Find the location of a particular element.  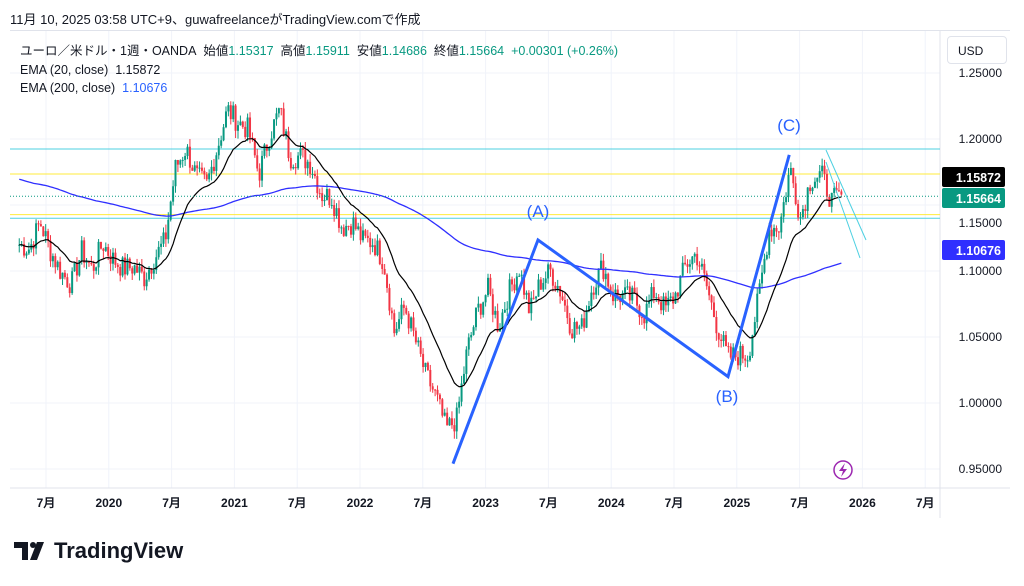

ema200-label: EMA (200, close) is located at coordinates (68, 88).